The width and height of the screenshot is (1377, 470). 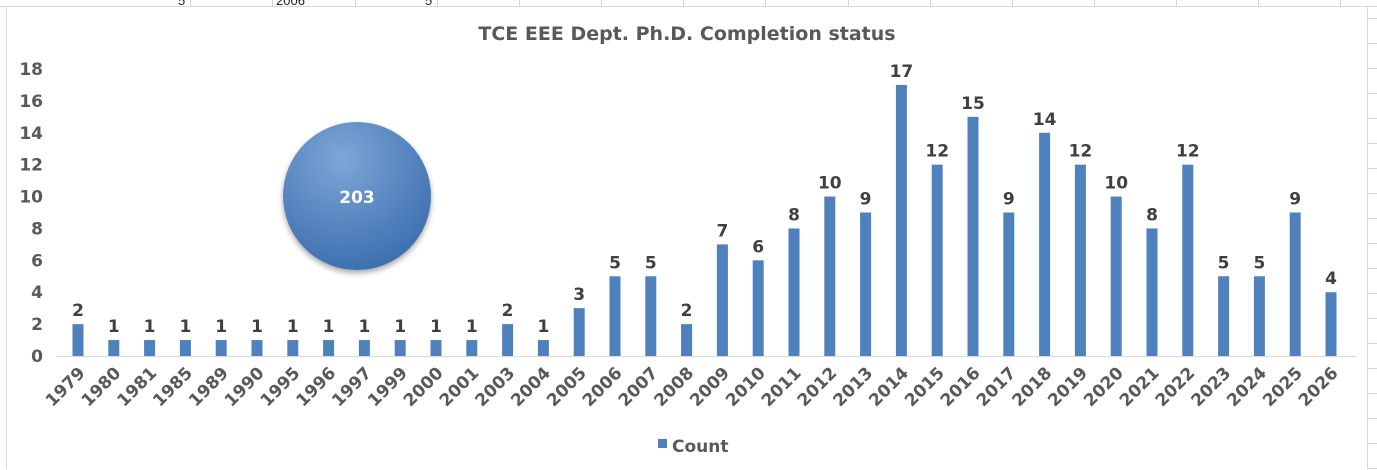 I want to click on bar-2022, so click(x=1188, y=260).